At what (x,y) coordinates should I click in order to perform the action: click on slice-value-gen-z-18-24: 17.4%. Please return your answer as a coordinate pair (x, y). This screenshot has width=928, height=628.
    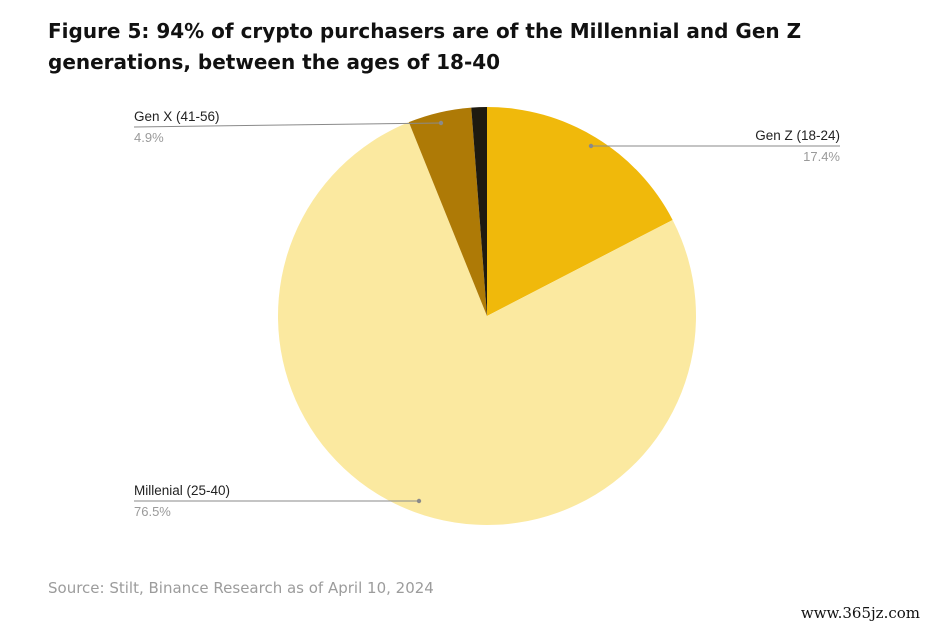
    Looking at the image, I should click on (821, 156).